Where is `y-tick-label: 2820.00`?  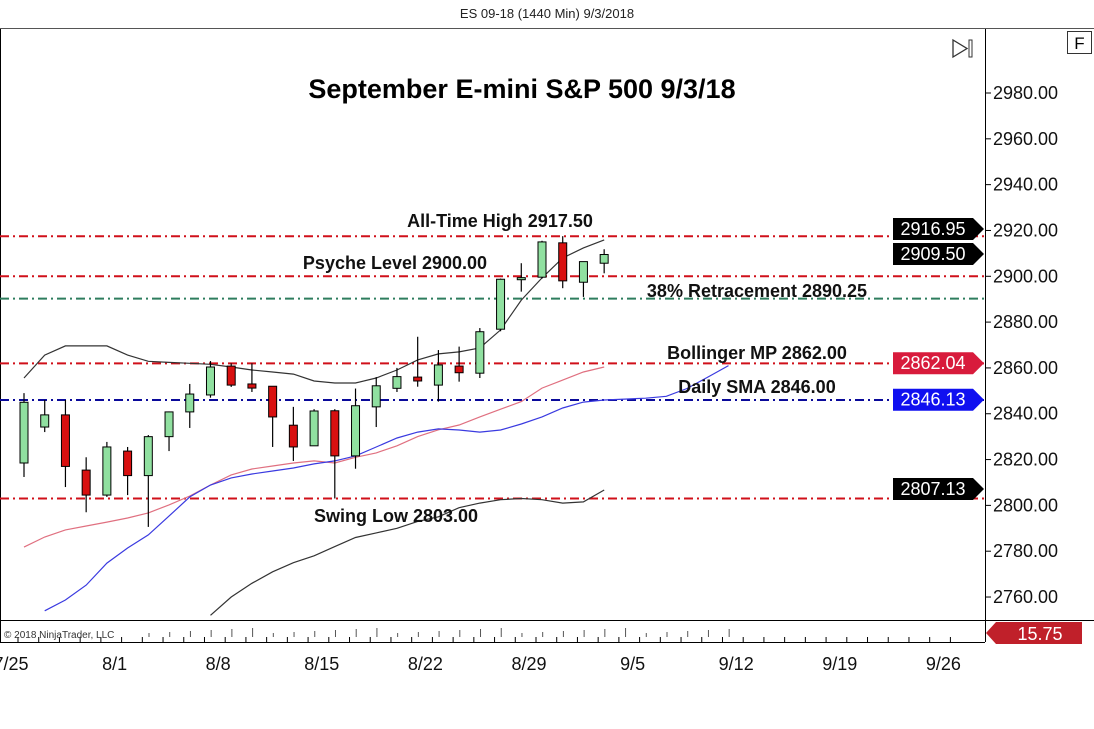
y-tick-label: 2820.00 is located at coordinates (1025, 460).